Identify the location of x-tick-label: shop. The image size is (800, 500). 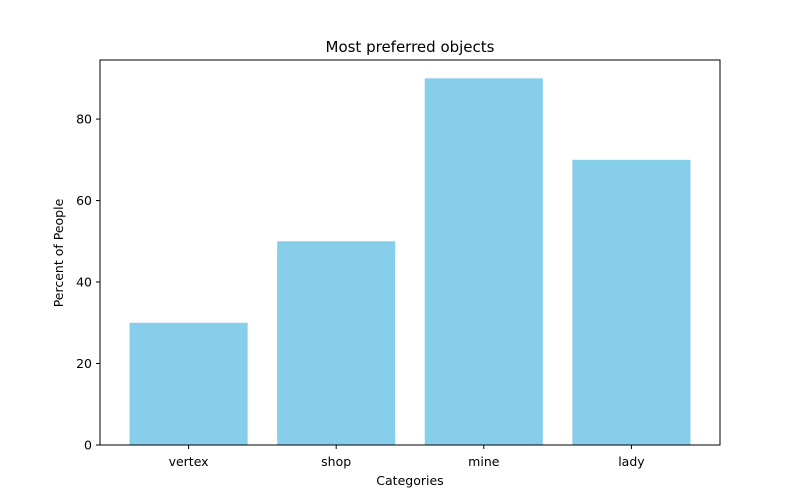
(336, 461).